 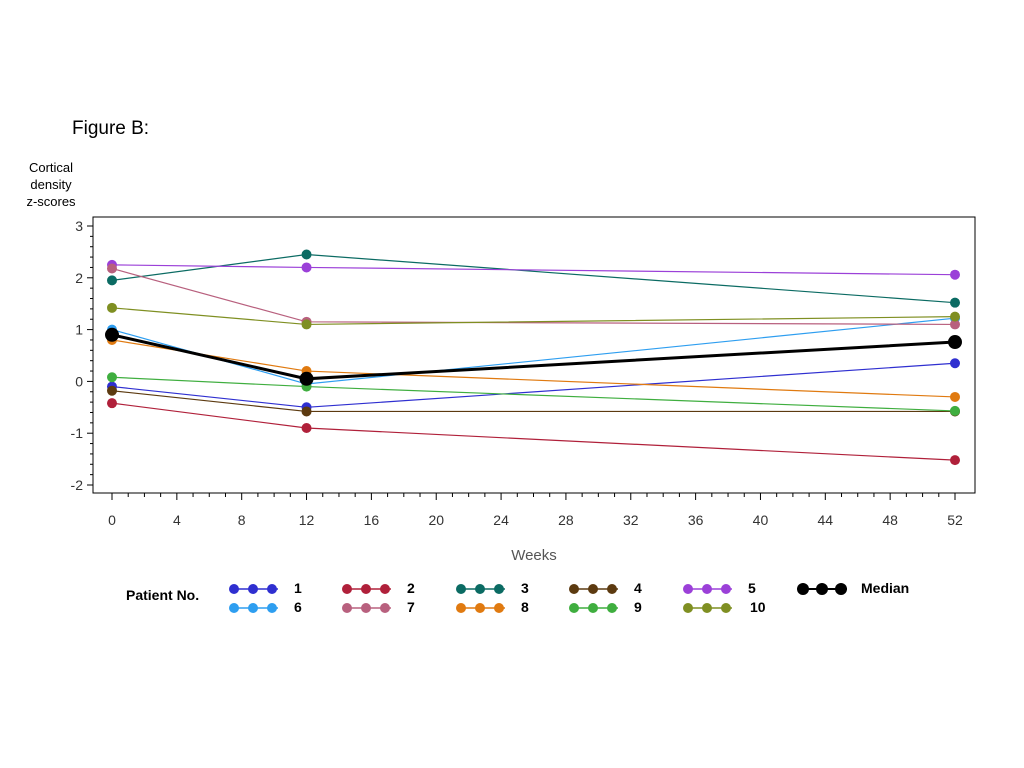 What do you see at coordinates (638, 607) in the screenshot?
I see `legend-label: 9` at bounding box center [638, 607].